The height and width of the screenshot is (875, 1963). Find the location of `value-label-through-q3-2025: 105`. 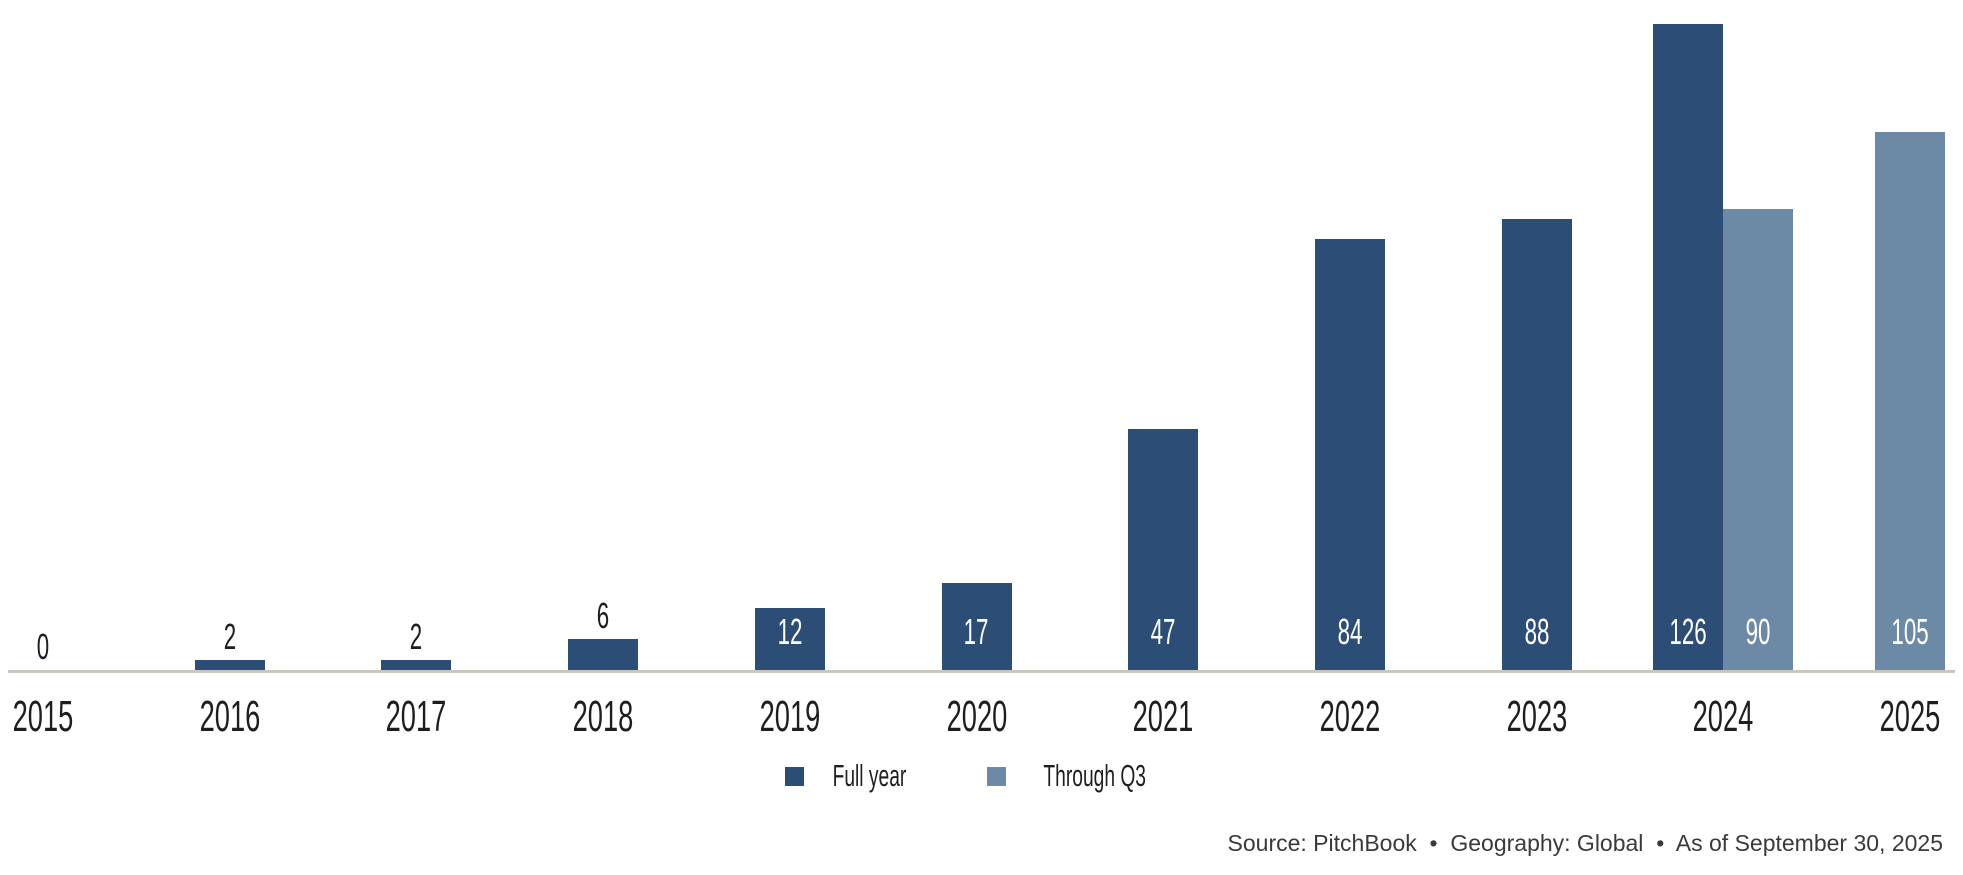

value-label-through-q3-2025: 105 is located at coordinates (1910, 631).